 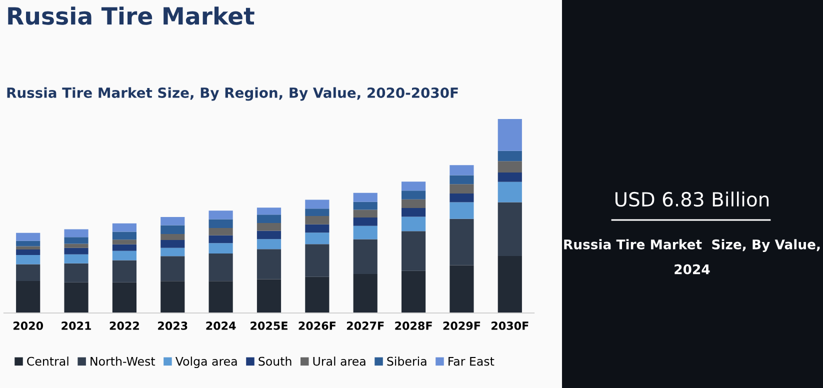 I want to click on legend-label: Volga area, so click(x=206, y=362).